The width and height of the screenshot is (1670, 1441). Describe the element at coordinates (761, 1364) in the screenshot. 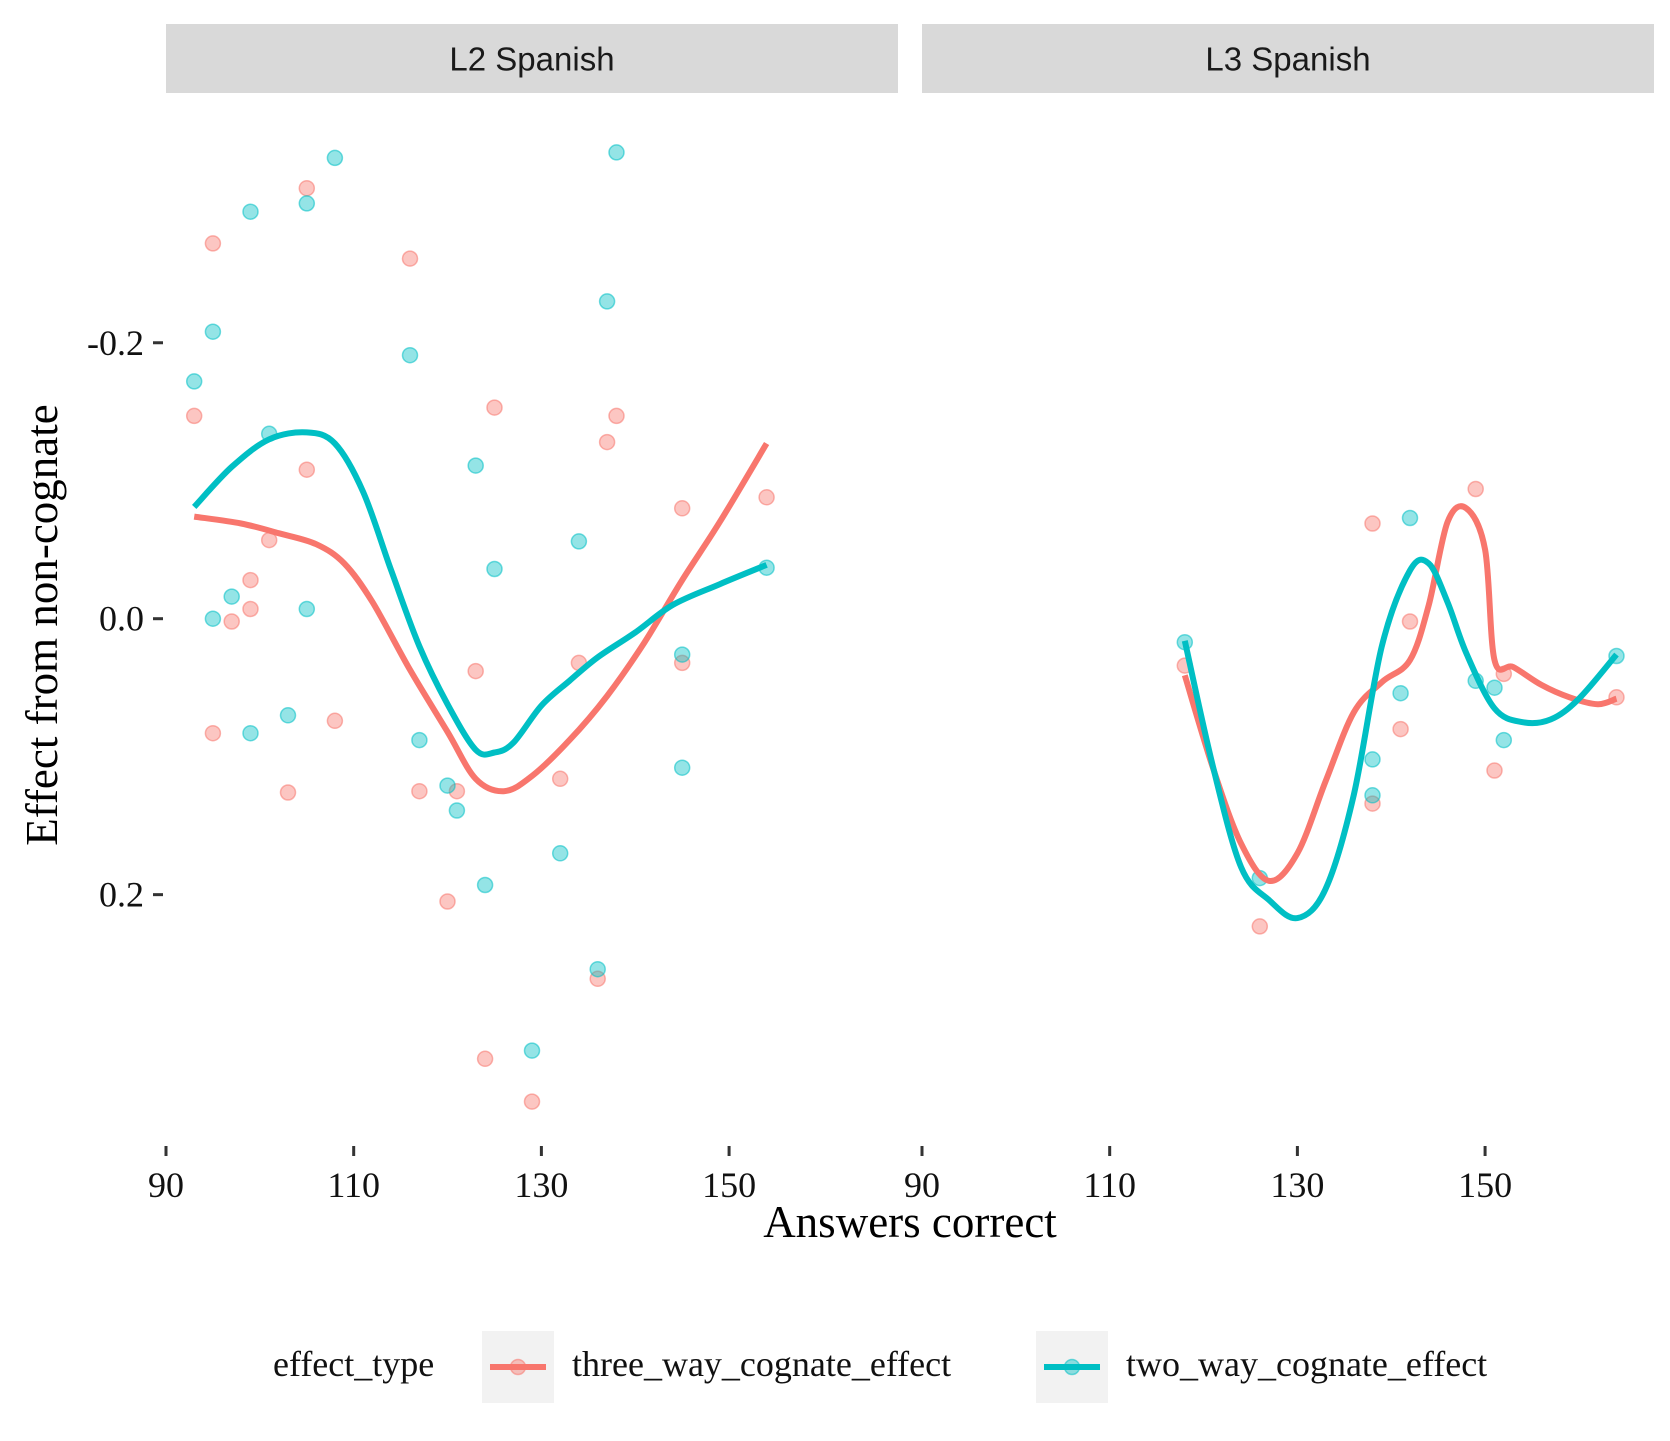

I see `legend-entry-label: three_way_cognate_effect` at that location.